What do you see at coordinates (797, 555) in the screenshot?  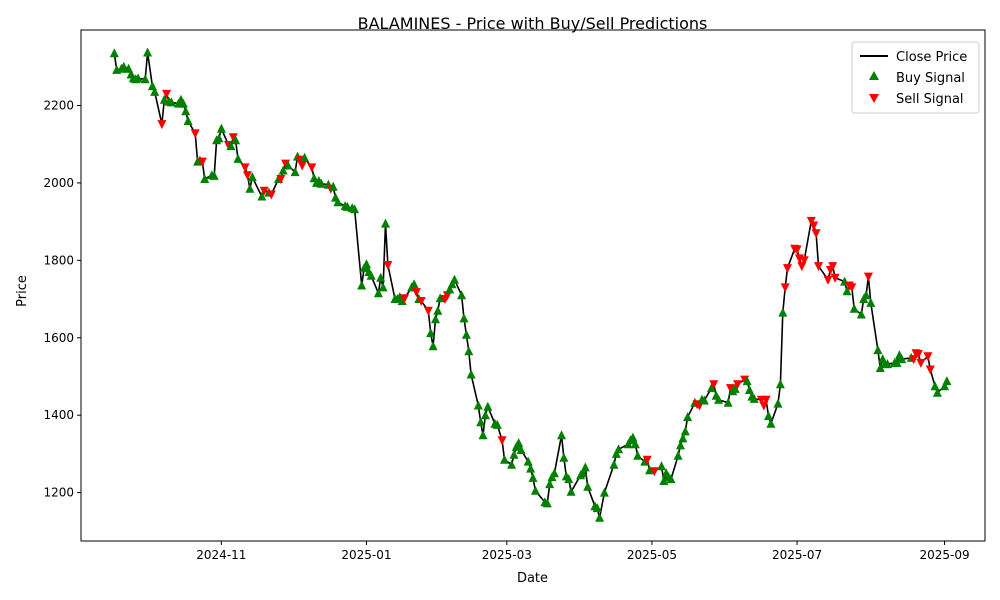 I see `x-tick-label: 2025-07` at bounding box center [797, 555].